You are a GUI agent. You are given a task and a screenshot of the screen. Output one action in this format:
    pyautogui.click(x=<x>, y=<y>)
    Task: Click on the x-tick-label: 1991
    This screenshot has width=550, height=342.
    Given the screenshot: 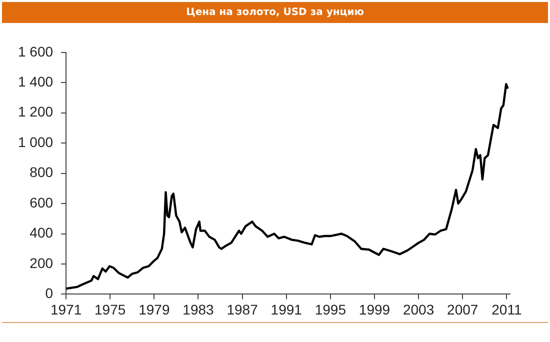 What is the action you would take?
    pyautogui.click(x=286, y=309)
    